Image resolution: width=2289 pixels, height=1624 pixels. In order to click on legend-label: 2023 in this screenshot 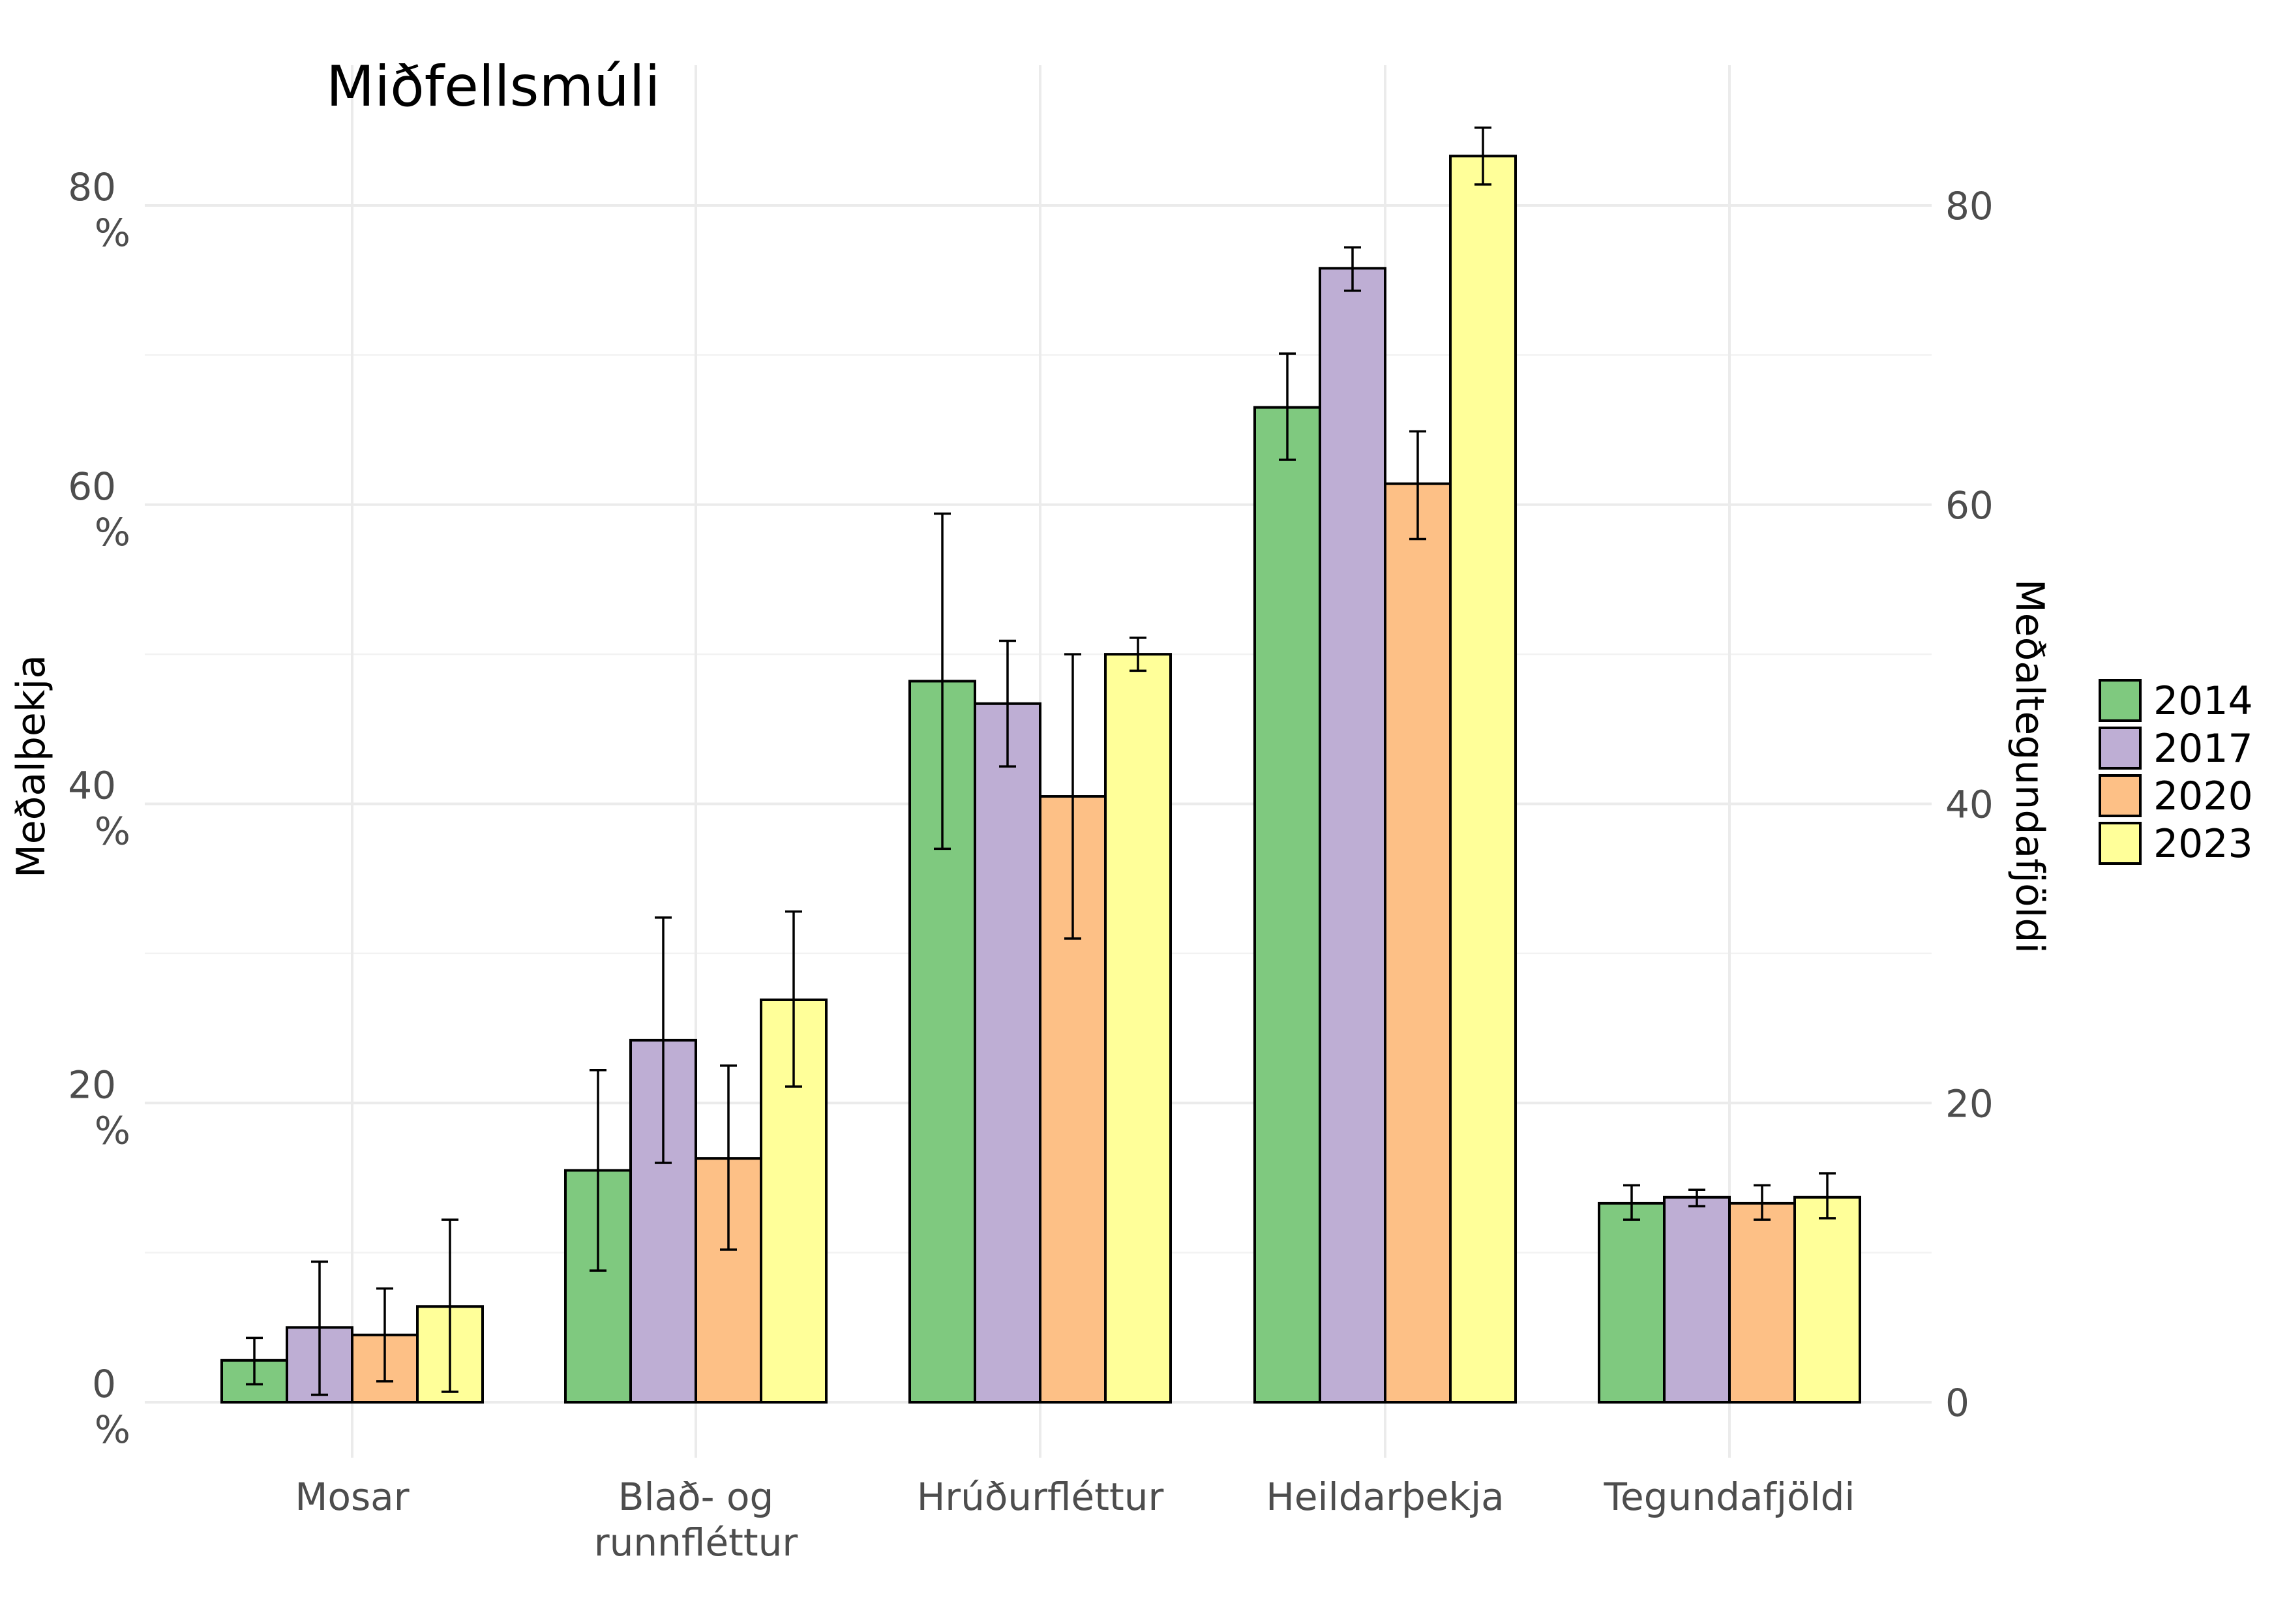, I will do `click(2203, 844)`.